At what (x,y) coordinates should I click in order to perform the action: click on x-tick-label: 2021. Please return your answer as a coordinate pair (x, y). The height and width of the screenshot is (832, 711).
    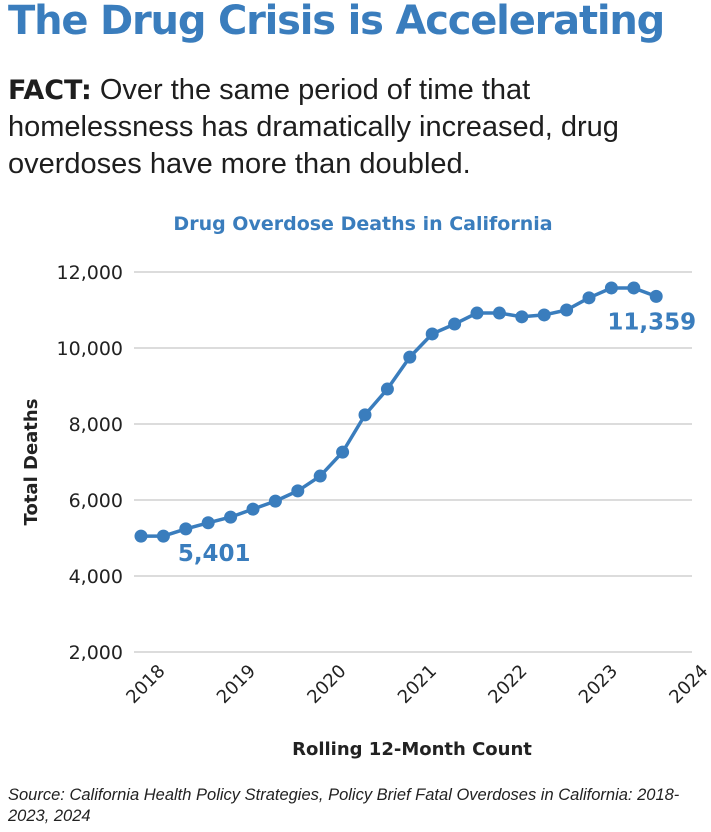
    Looking at the image, I should click on (417, 684).